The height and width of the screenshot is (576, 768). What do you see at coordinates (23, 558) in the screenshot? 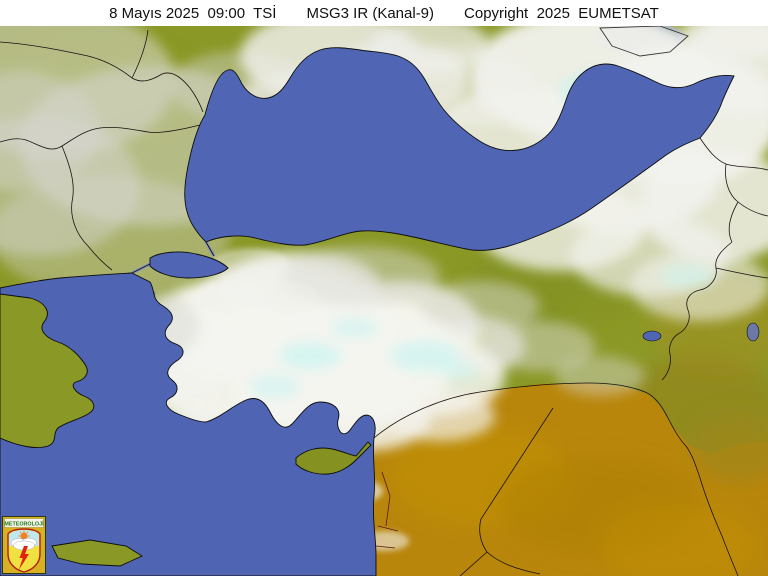
I see `lightning-bolt-icon` at bounding box center [23, 558].